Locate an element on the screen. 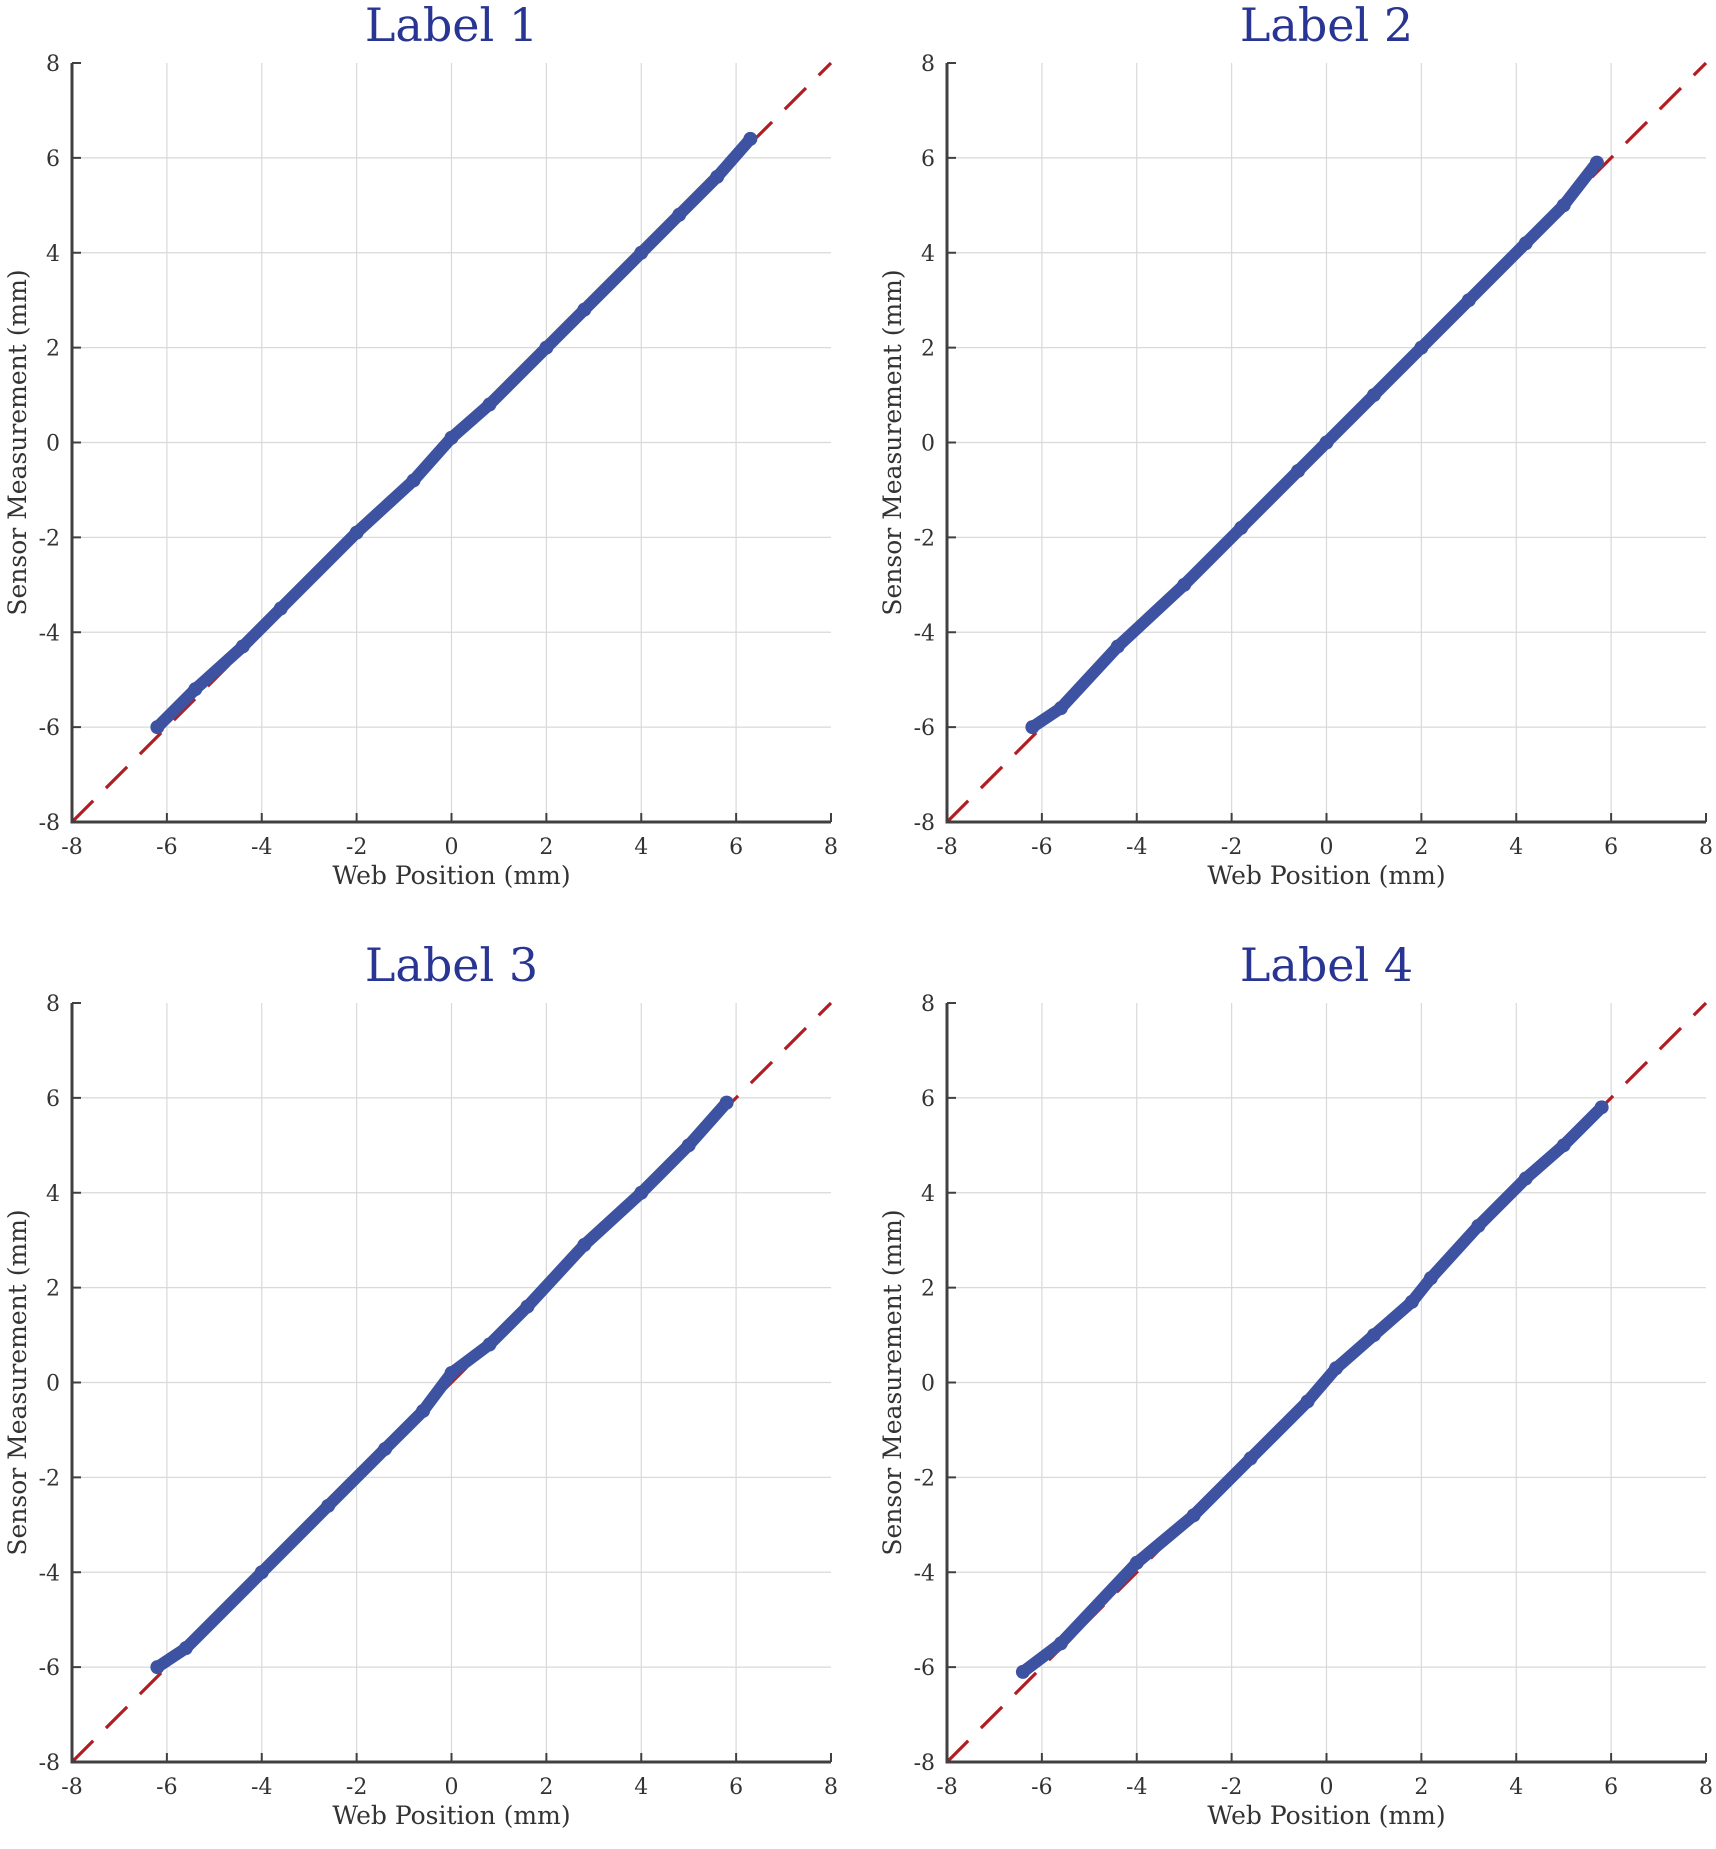  y-tick-label: 6 is located at coordinates (928, 1099).